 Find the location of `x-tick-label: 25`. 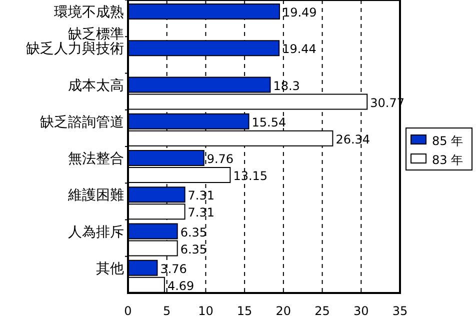

x-tick-label: 25 is located at coordinates (322, 311).